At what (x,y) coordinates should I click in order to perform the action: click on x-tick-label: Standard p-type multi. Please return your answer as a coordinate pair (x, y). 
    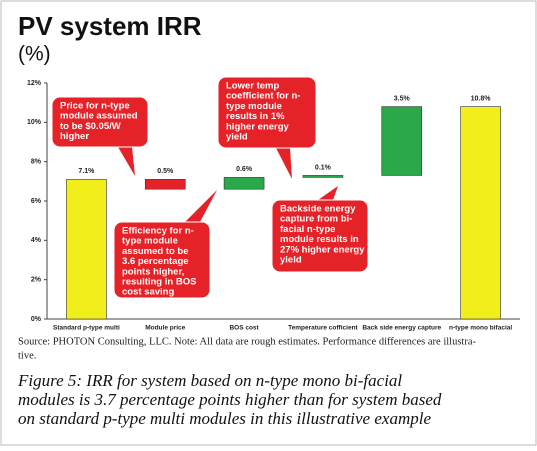
    Looking at the image, I should click on (86, 328).